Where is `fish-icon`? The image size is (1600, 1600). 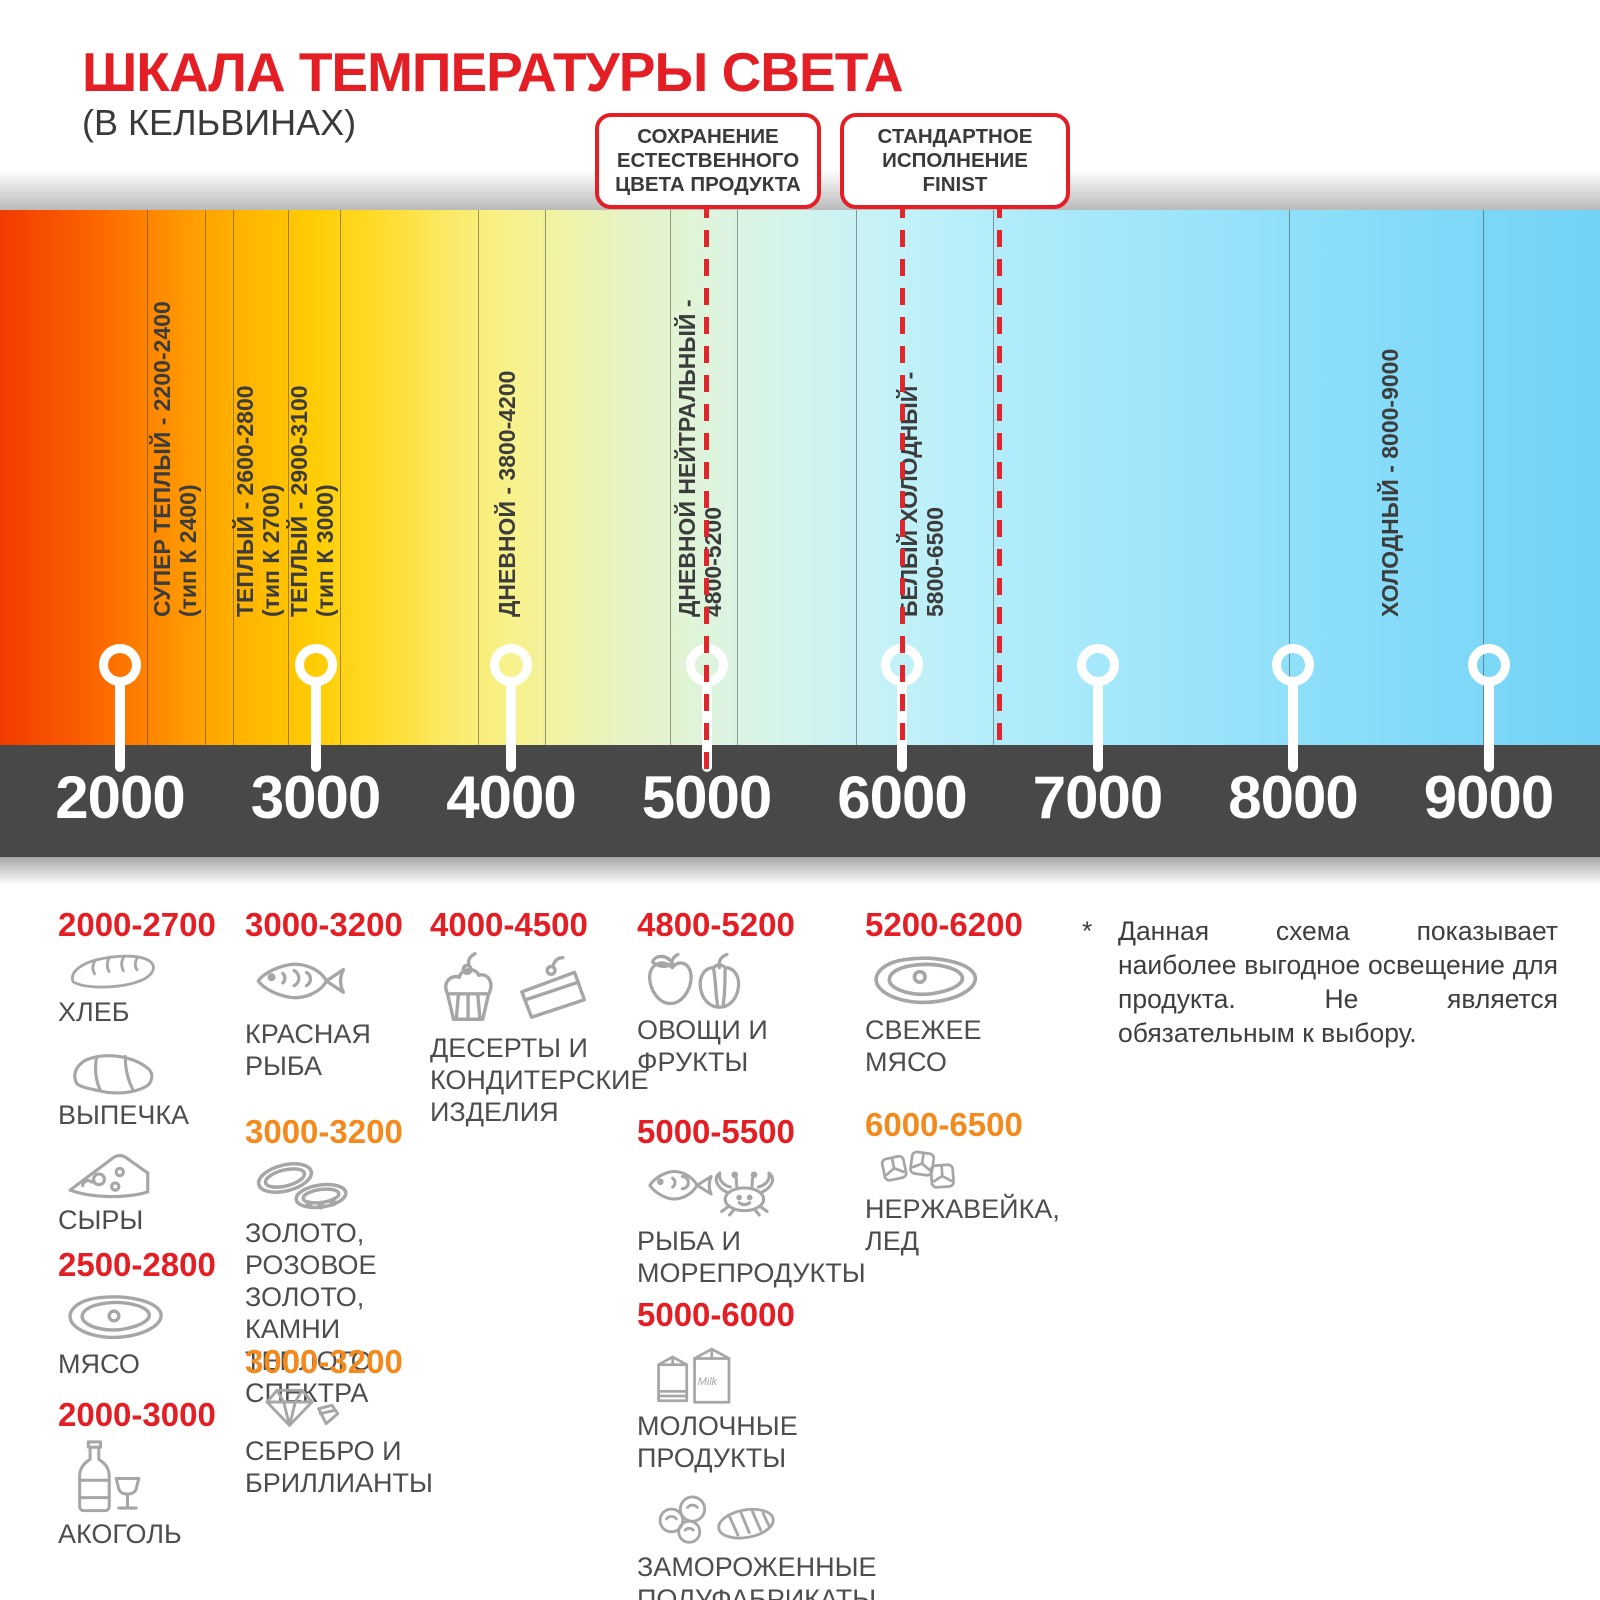 fish-icon is located at coordinates (324, 980).